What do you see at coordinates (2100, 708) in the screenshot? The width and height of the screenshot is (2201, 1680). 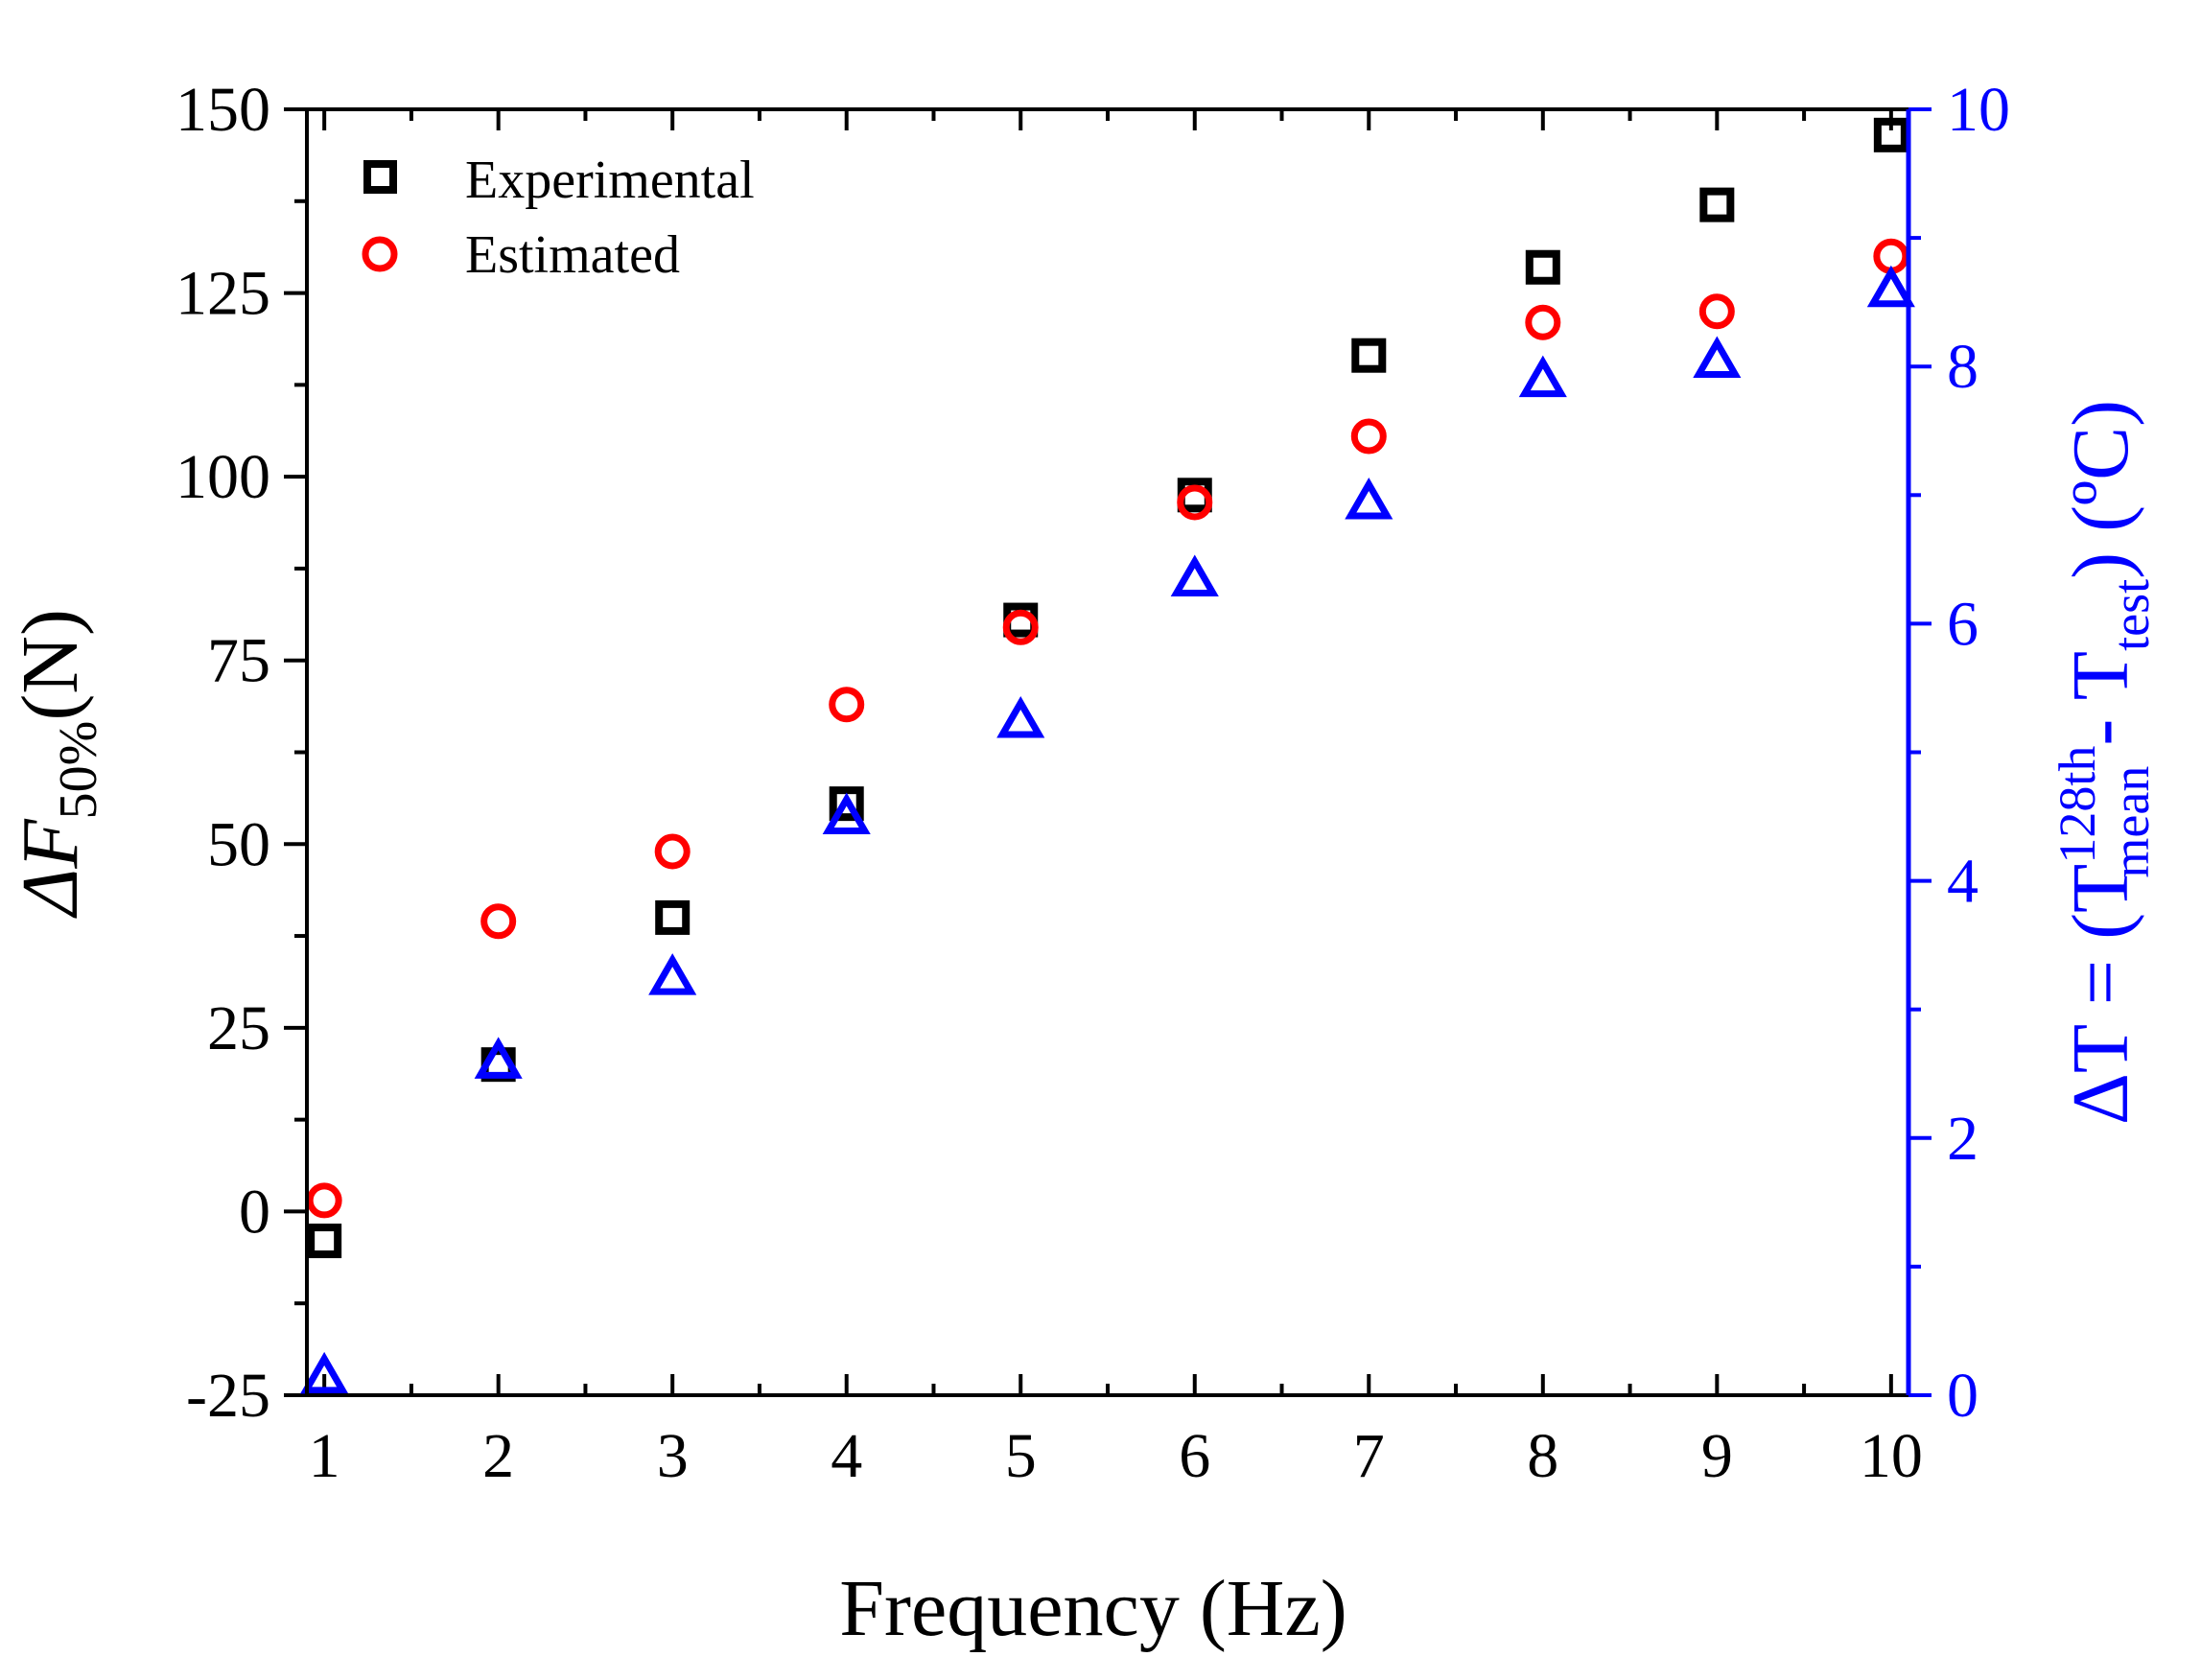 I see `y-right-title-part2: - T` at bounding box center [2100, 708].